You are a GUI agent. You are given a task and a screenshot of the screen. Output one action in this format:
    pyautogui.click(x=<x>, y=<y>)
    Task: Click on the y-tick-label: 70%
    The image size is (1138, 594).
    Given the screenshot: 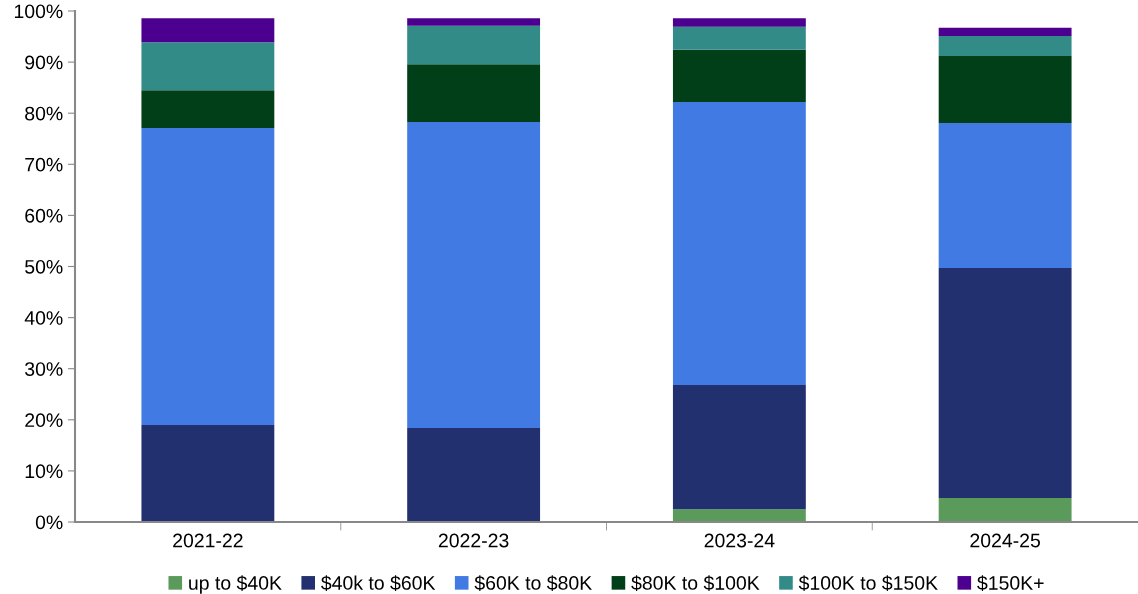 What is the action you would take?
    pyautogui.click(x=44, y=164)
    